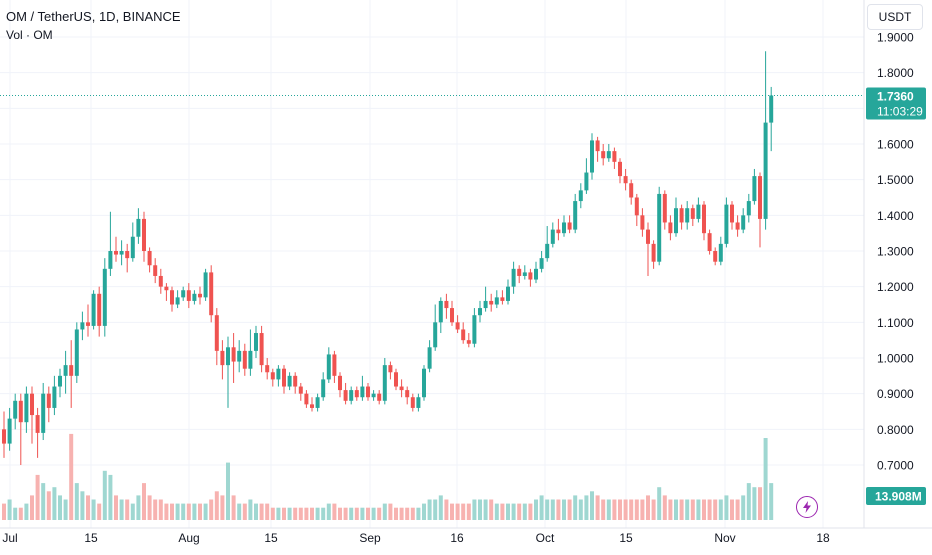 The width and height of the screenshot is (932, 555). I want to click on lightning-icon, so click(807, 507).